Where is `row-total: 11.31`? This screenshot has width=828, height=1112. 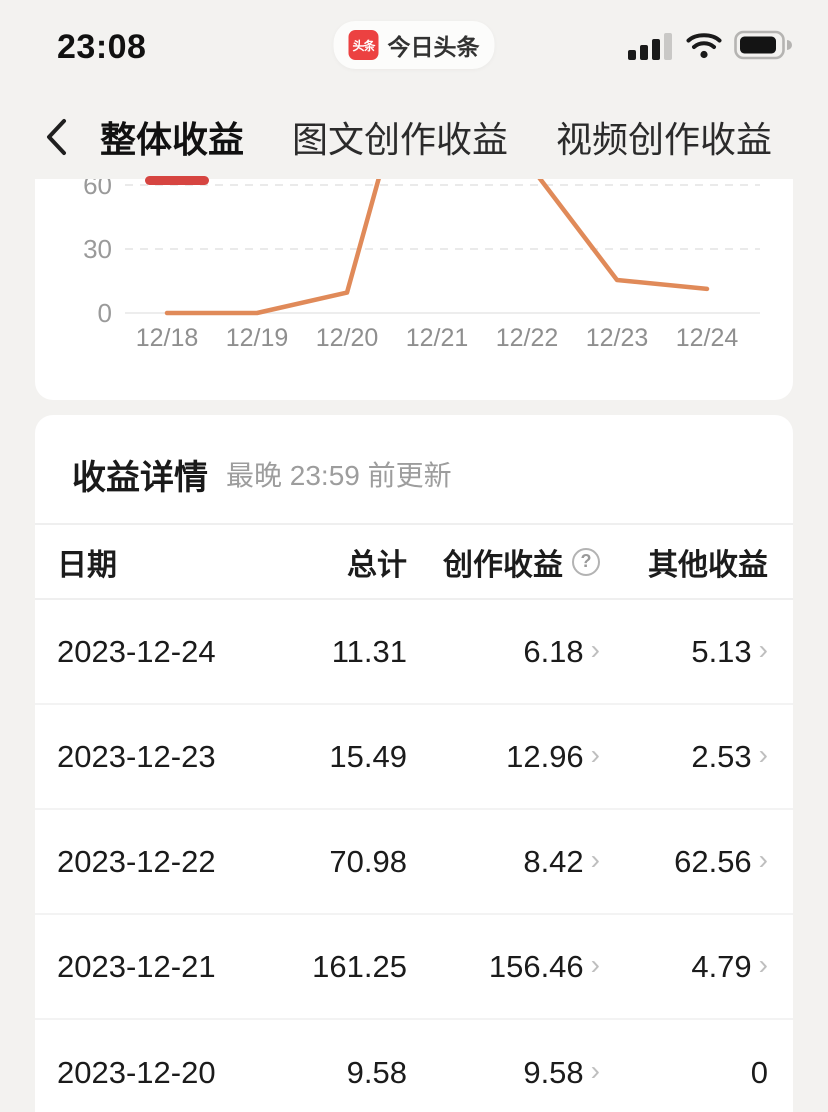
row-total: 11.31 is located at coordinates (369, 651).